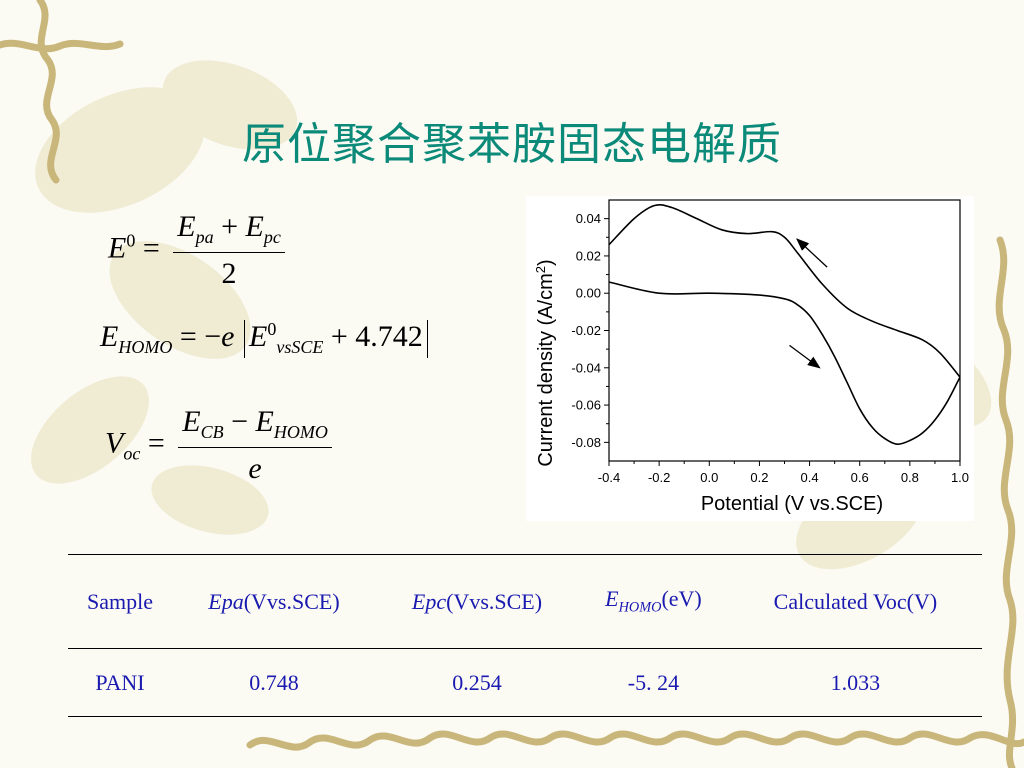  I want to click on x-axis-label: Potential (V vs.SCE), so click(792, 504).